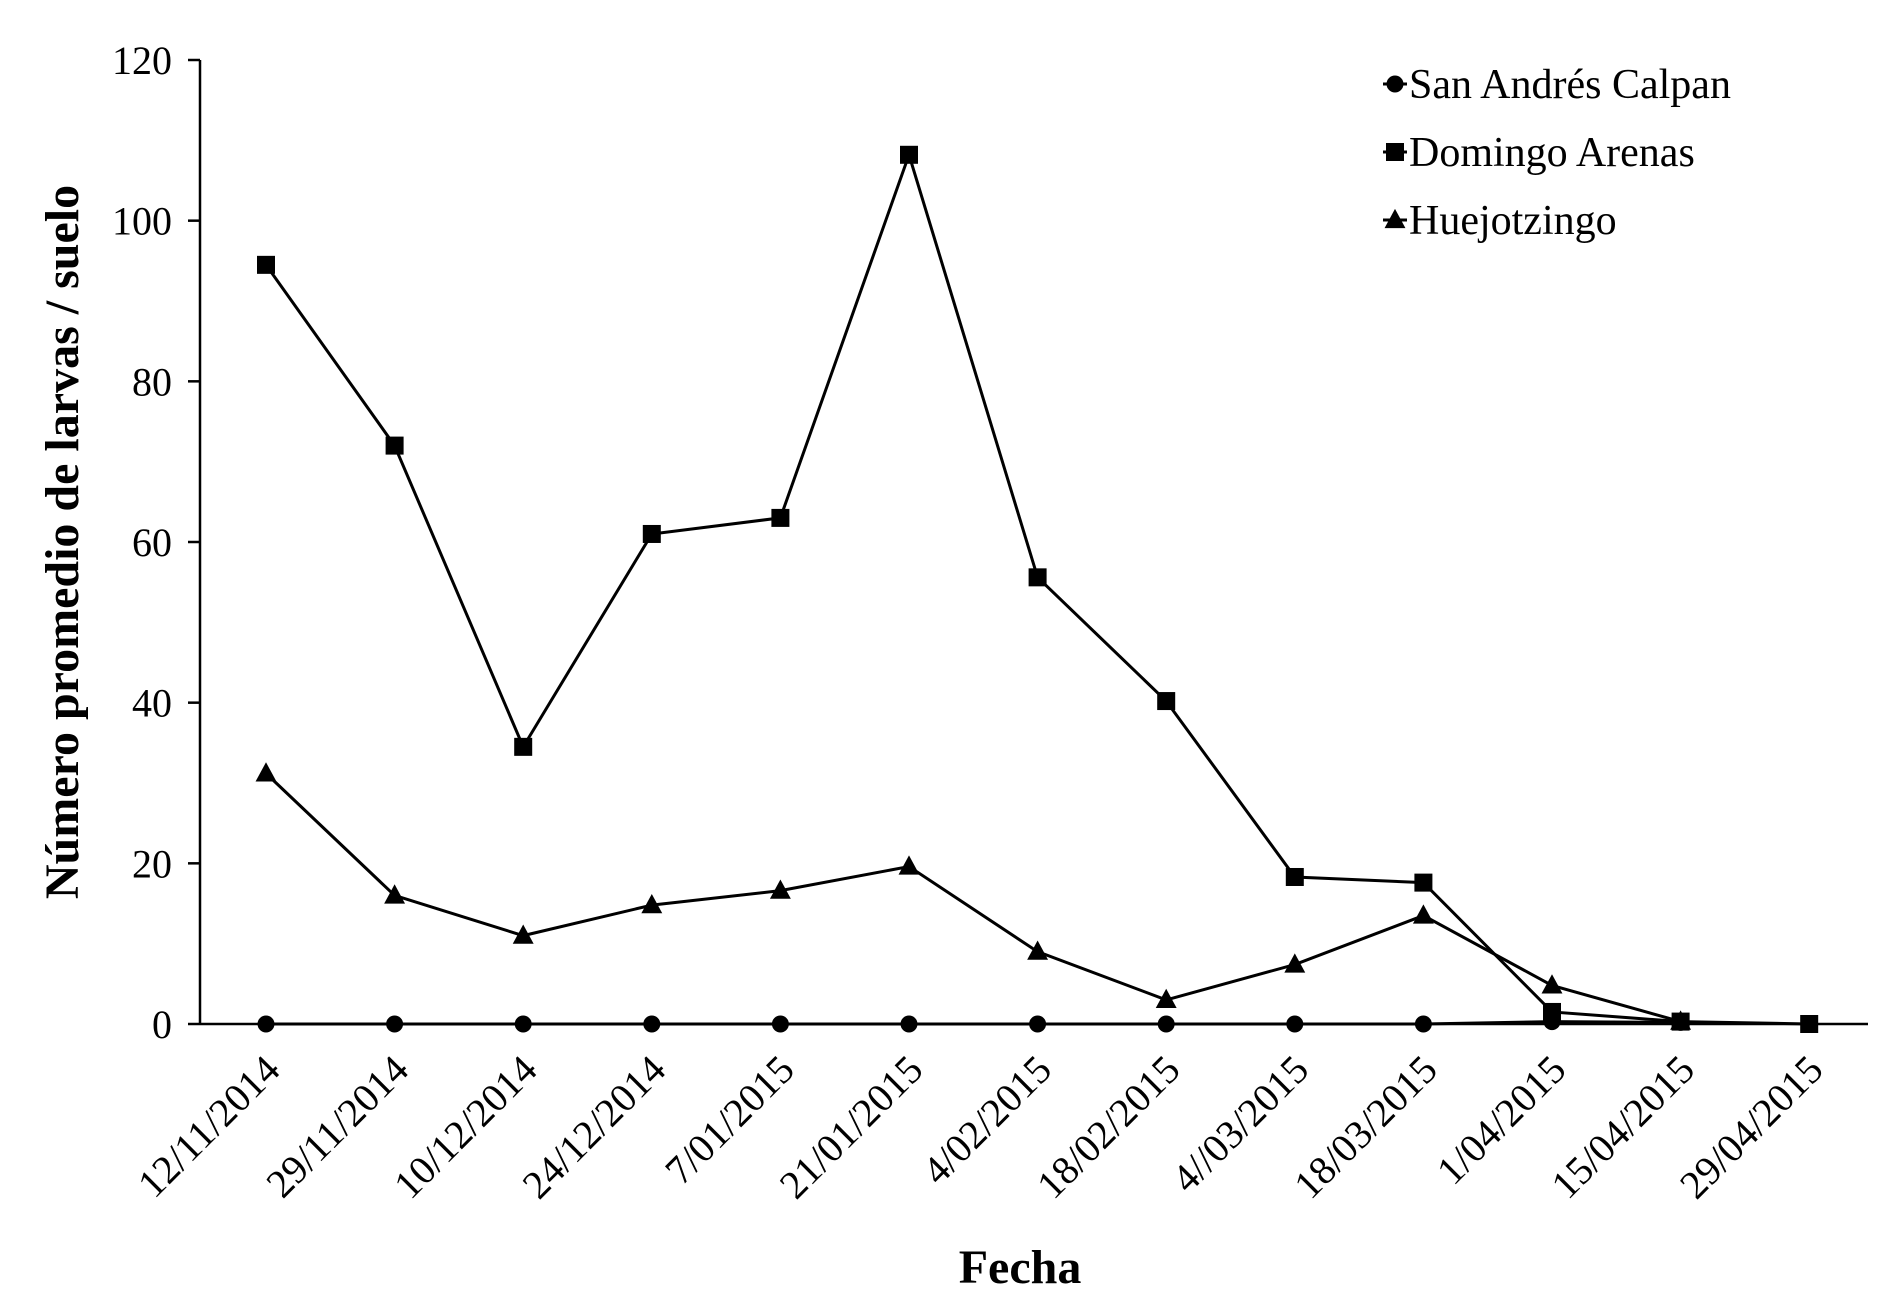 The image size is (1890, 1313). I want to click on y-tick-label: 60, so click(152, 542).